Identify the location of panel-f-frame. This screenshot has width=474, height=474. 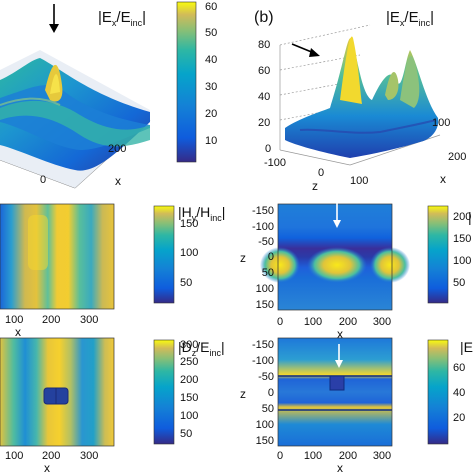
(335, 392).